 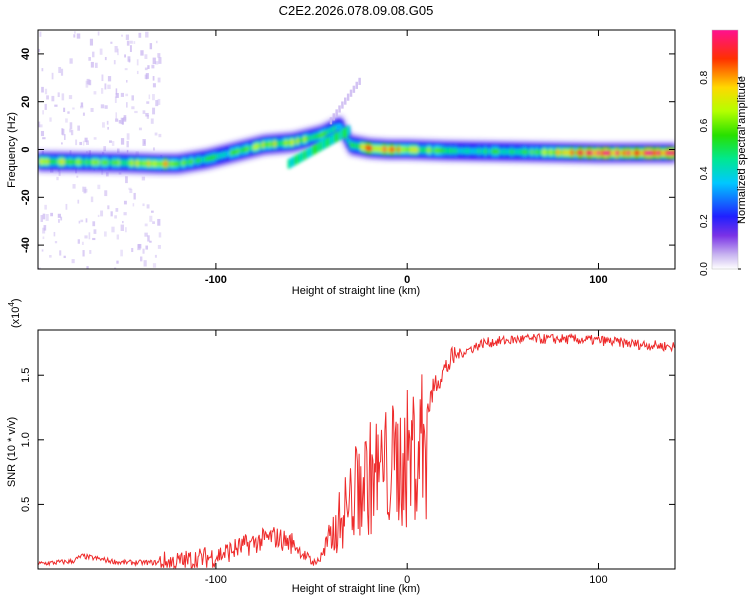 I want to click on spectrogram-y-tick-label: -40, so click(x=26, y=245).